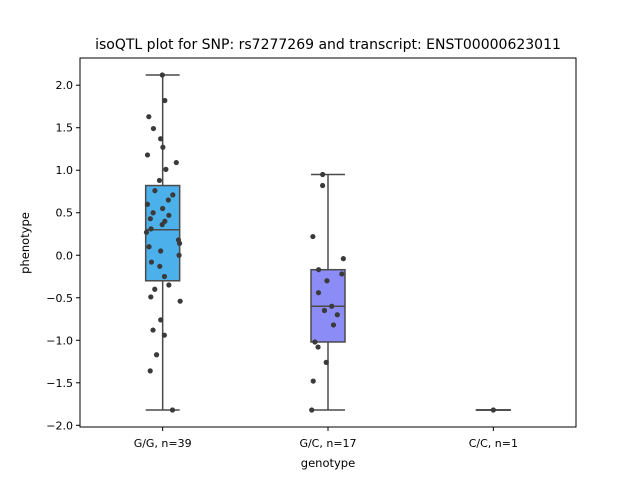 The image size is (640, 480). What do you see at coordinates (59, 340) in the screenshot?
I see `y-tick-label: −1.0` at bounding box center [59, 340].